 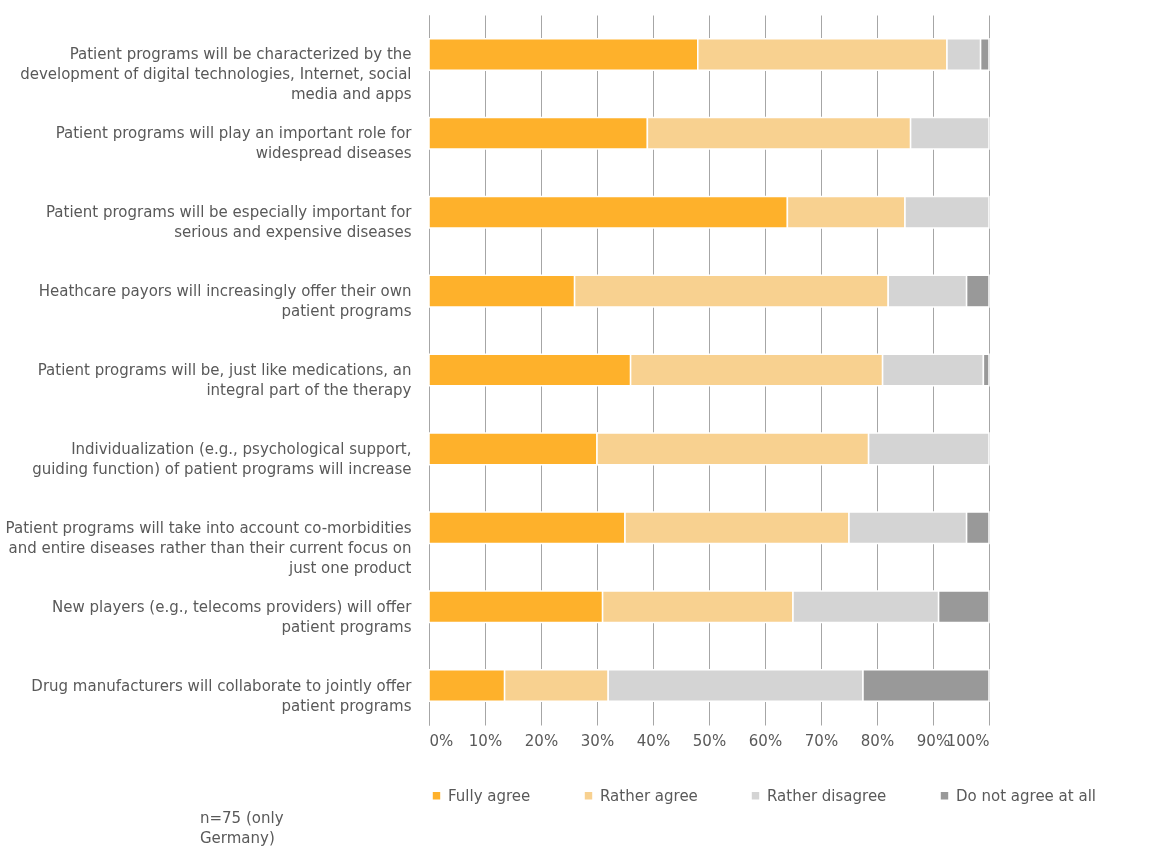 What do you see at coordinates (232, 616) in the screenshot?
I see `y-tick-label: New players (e.g., telecoms providers) will offer patient programs` at bounding box center [232, 616].